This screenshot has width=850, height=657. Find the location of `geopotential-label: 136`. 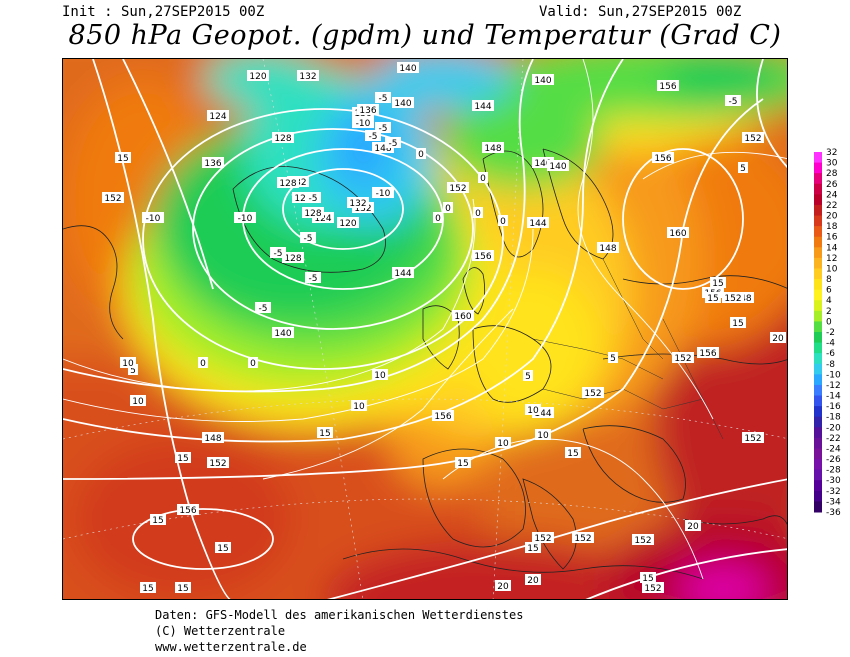

geopotential-label: 136 is located at coordinates (367, 111).